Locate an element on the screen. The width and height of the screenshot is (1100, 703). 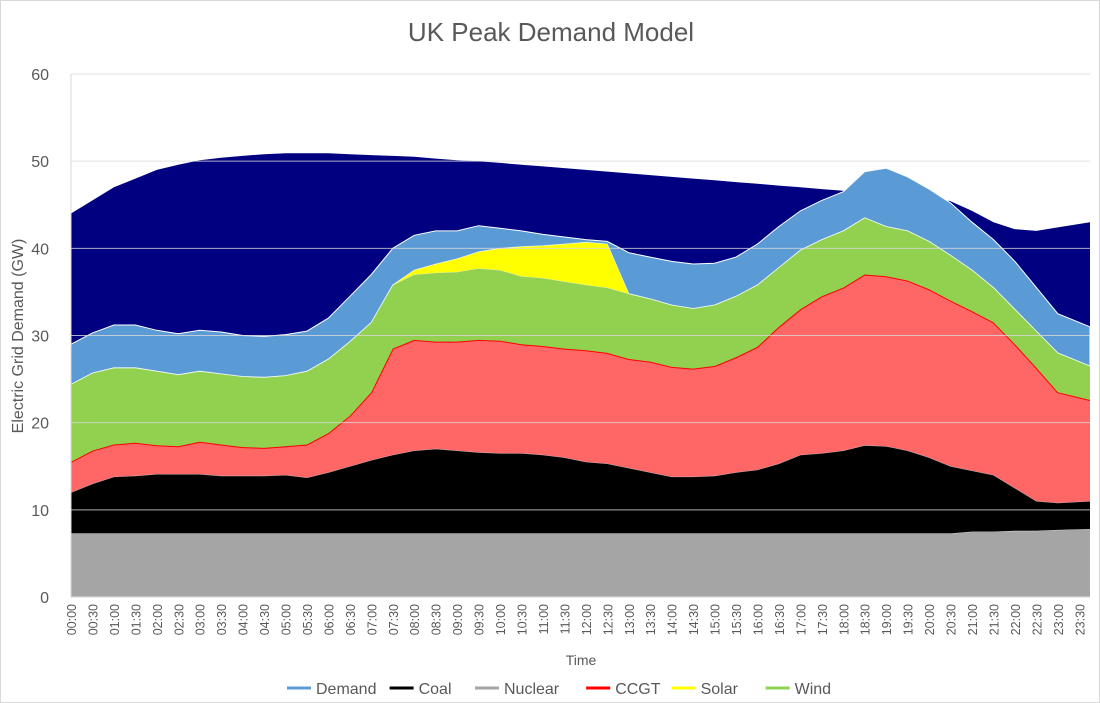
x-tick-label: 14:00 is located at coordinates (673, 619).